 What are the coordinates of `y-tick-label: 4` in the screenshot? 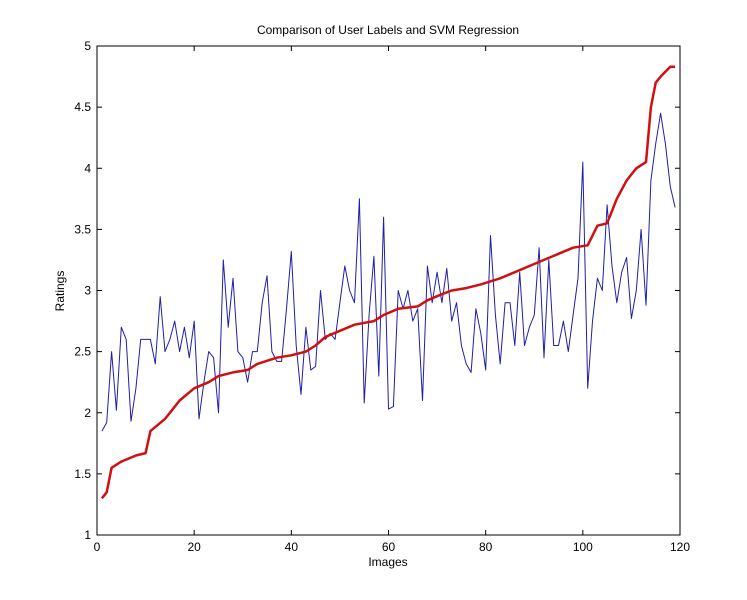 It's located at (87, 168).